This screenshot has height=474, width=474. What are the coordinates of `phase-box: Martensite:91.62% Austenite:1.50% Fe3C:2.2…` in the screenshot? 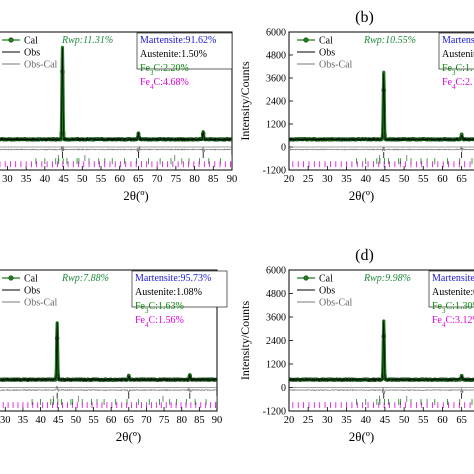 It's located at (184, 61).